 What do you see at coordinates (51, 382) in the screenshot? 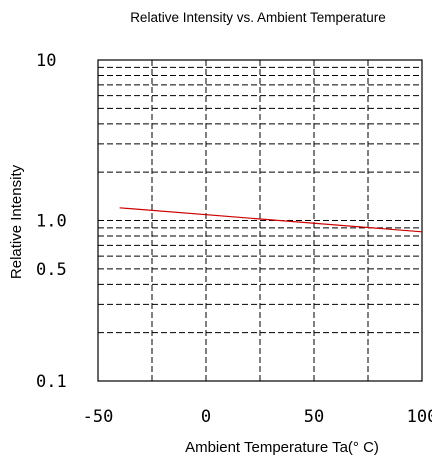
I see `y-tick-label: 0.1` at bounding box center [51, 382].